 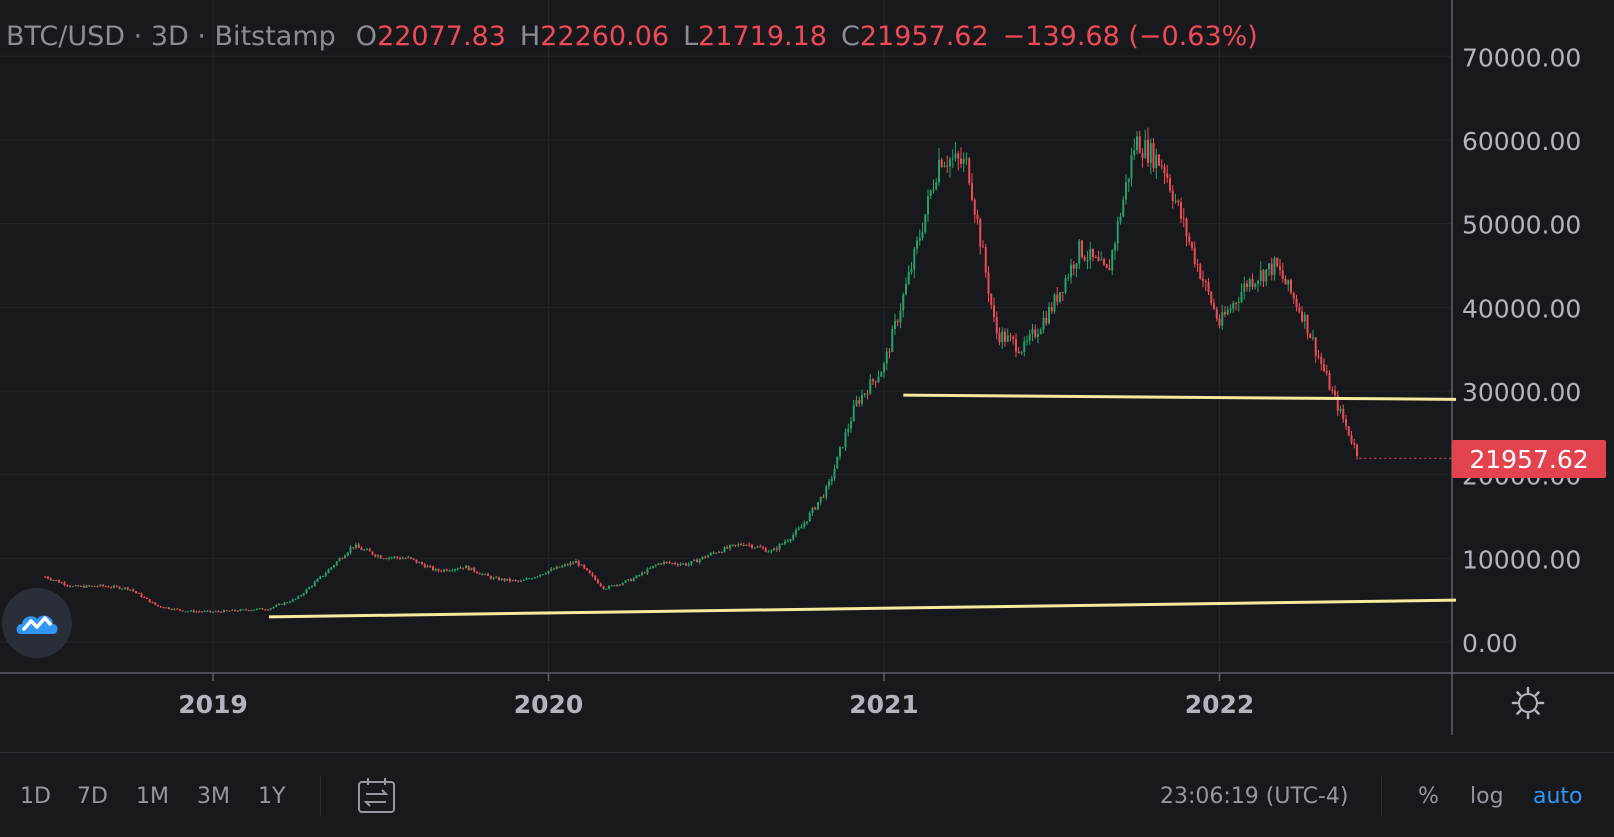 I want to click on clock-time: 23:06:19 (UTC-4), so click(x=1254, y=796).